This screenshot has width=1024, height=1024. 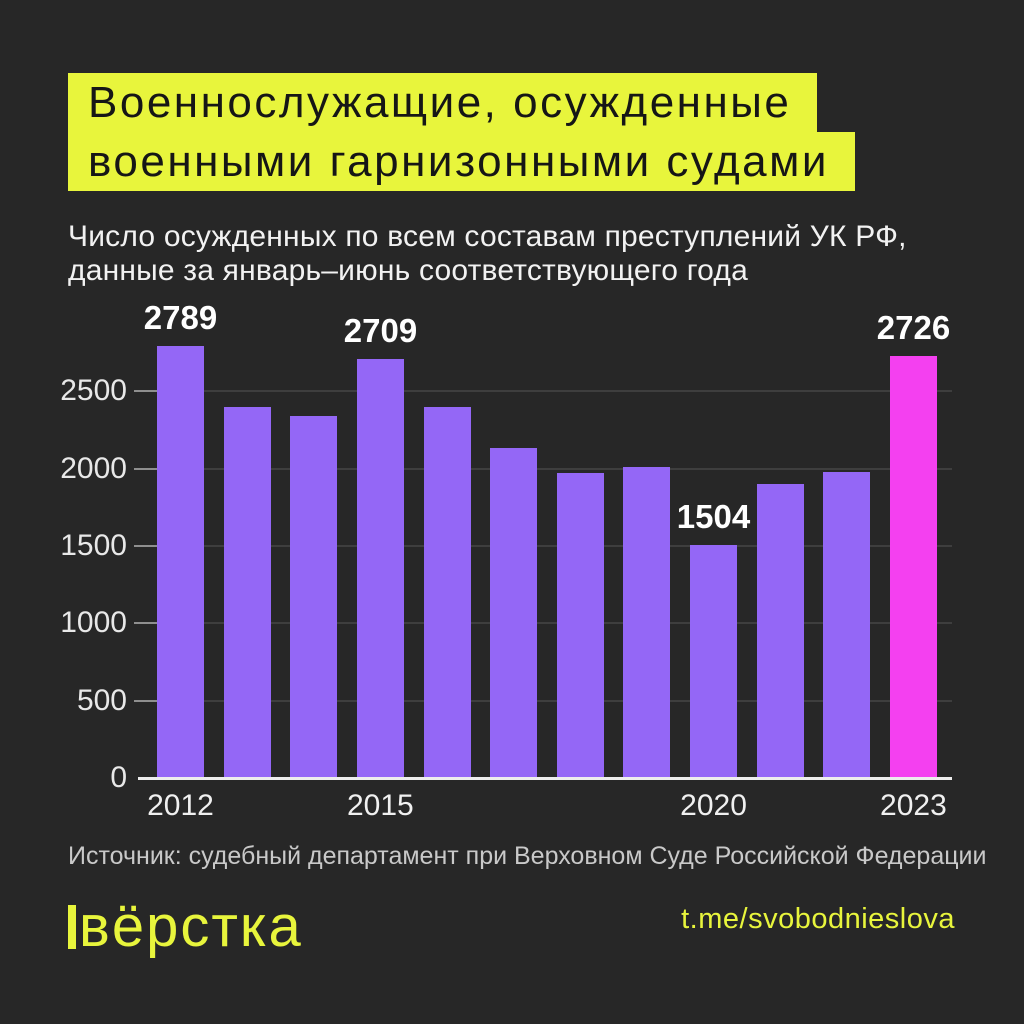 I want to click on logo-text: вёрстка, so click(x=191, y=926).